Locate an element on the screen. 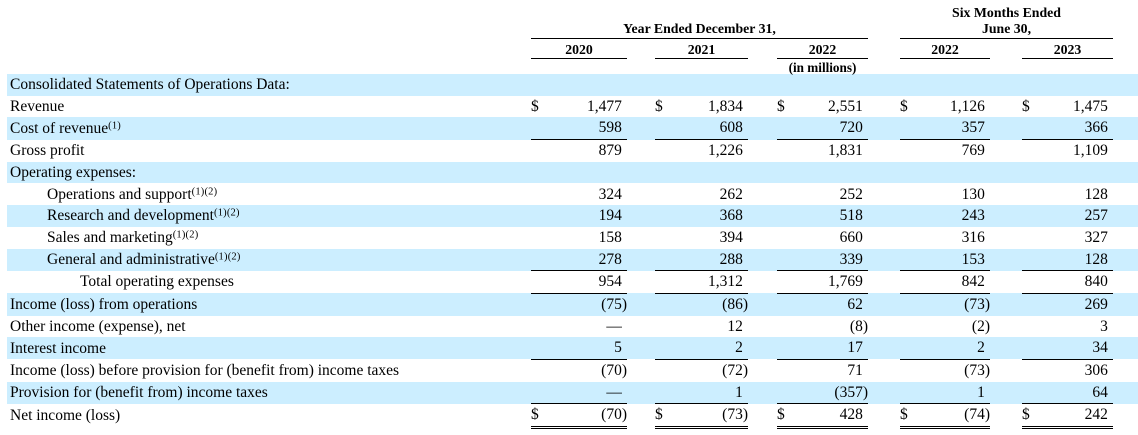 This screenshot has width=1138, height=435. value-cell: 608) is located at coordinates (708, 129).